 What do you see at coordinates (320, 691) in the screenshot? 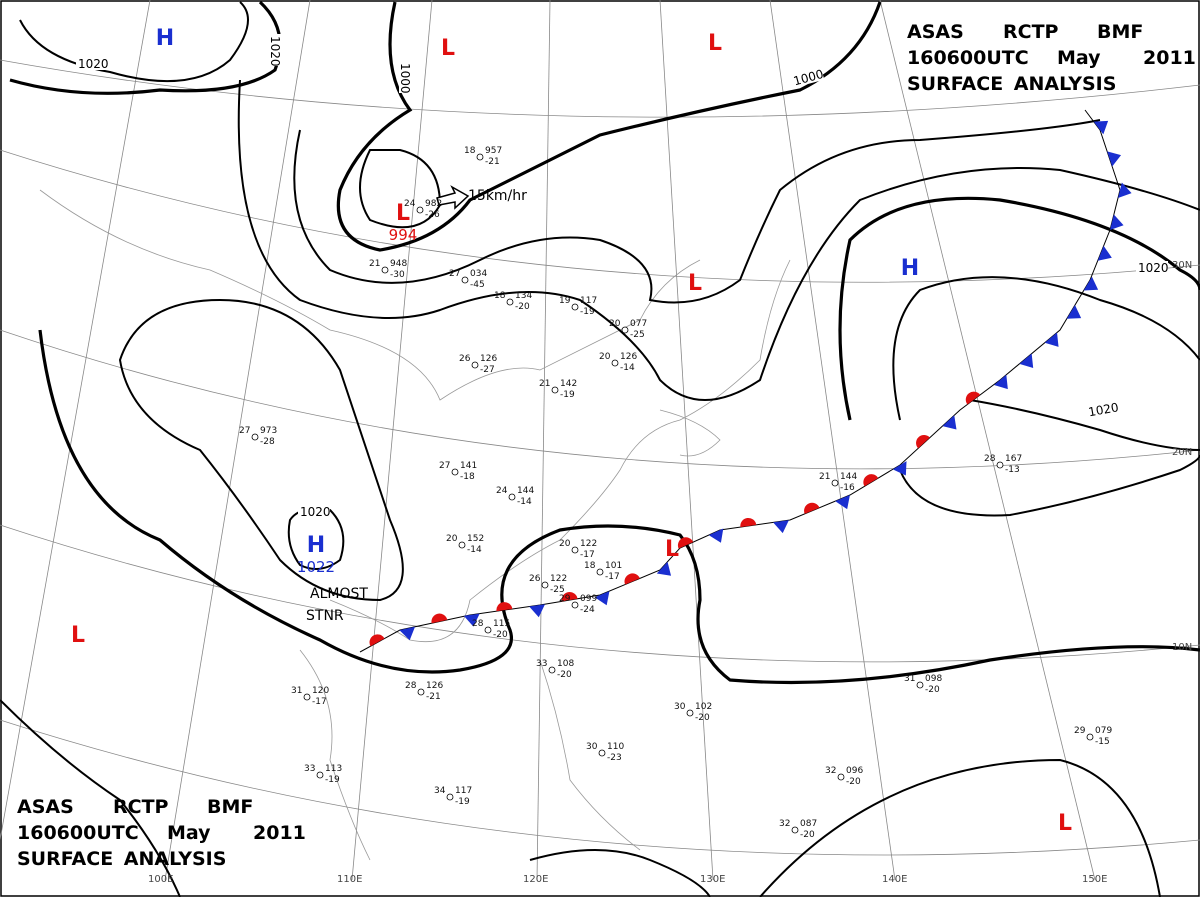
I see `station-pressure: 120` at bounding box center [320, 691].